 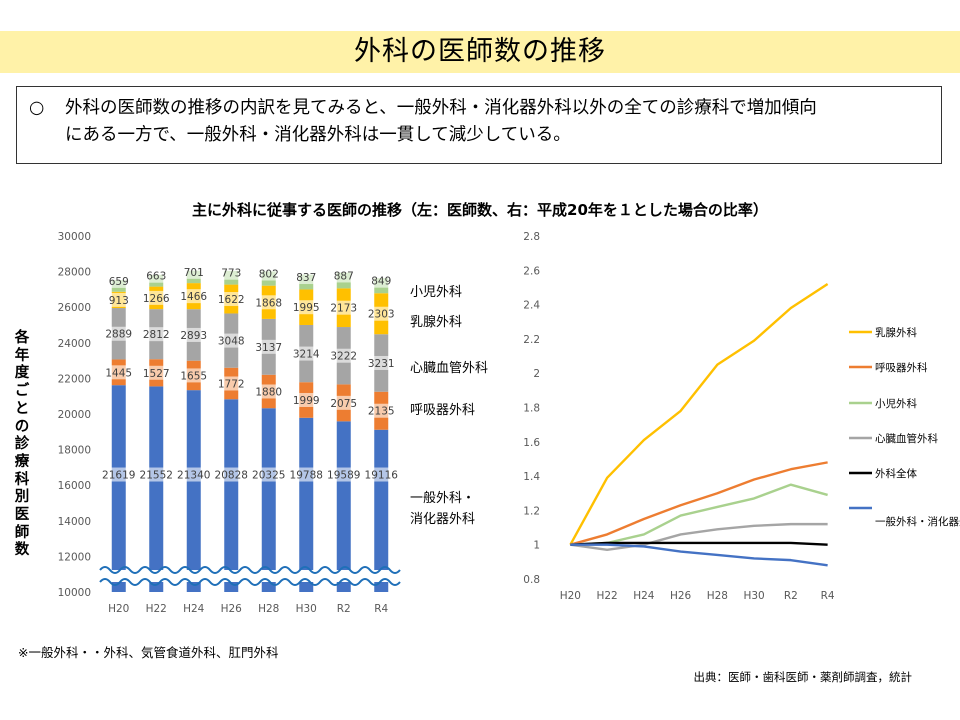 What do you see at coordinates (231, 300) in the screenshot?
I see `data-label: 1622` at bounding box center [231, 300].